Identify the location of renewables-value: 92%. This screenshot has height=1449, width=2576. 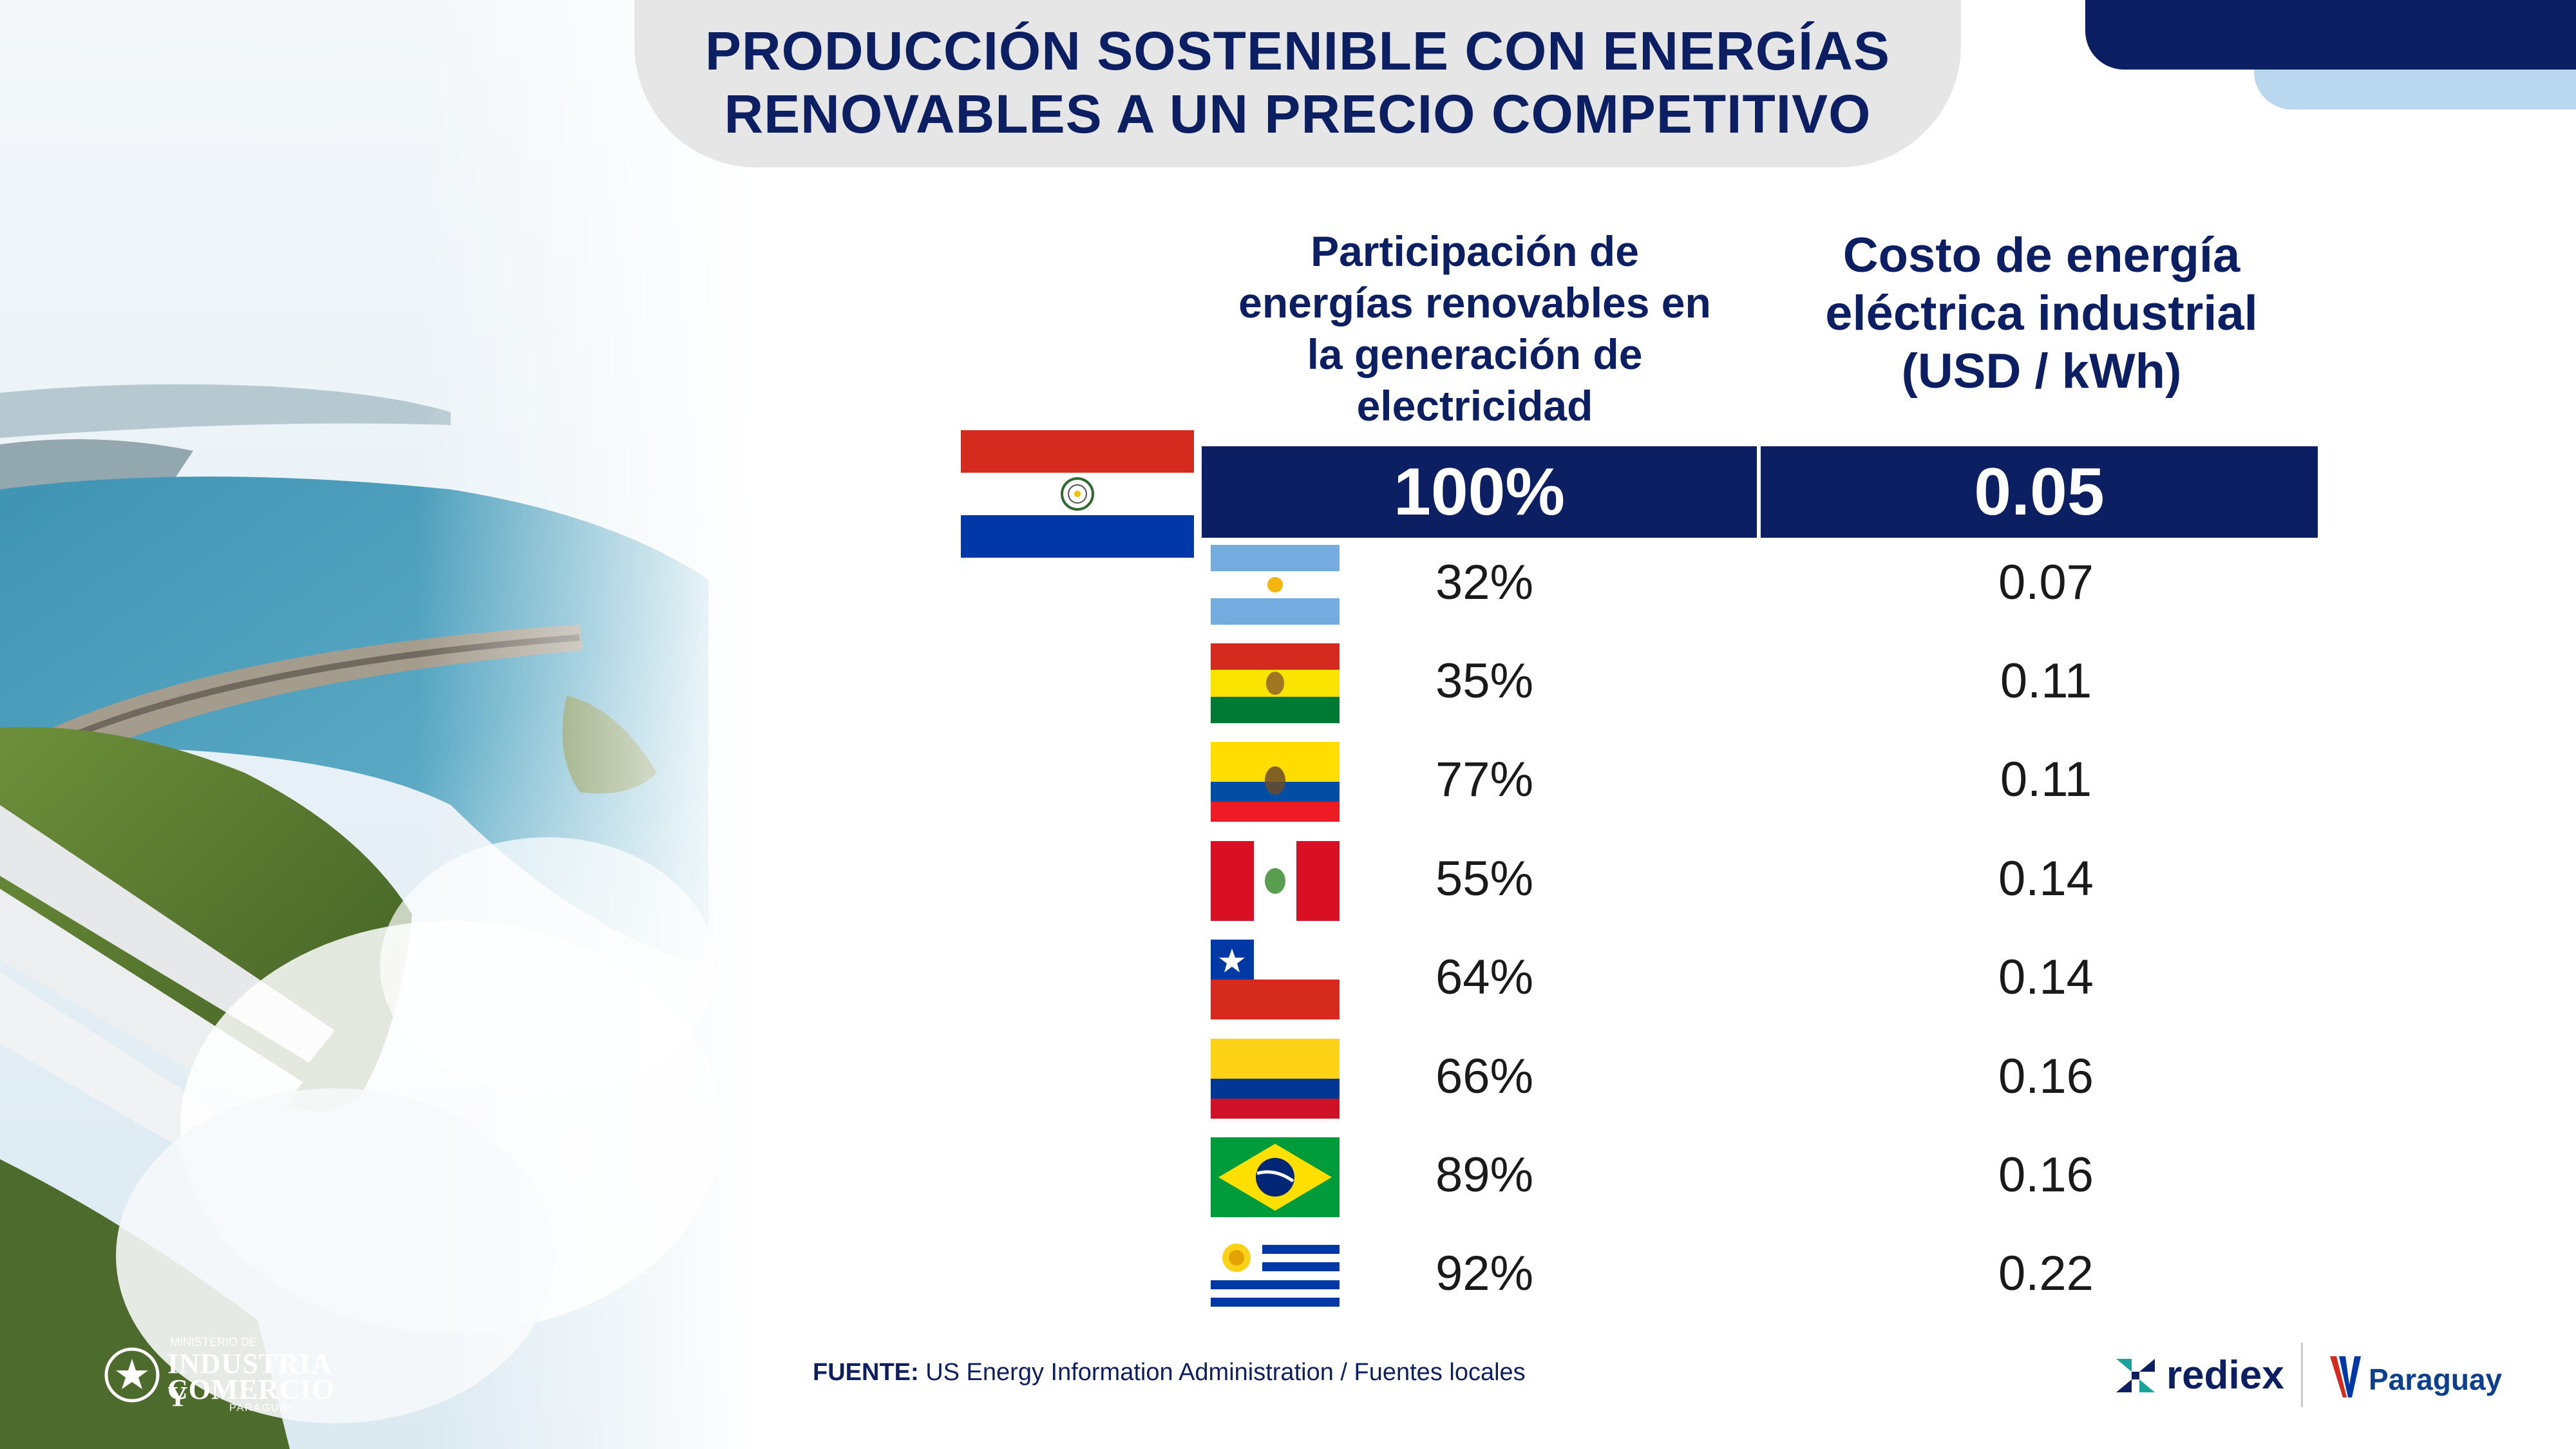
(1484, 1273).